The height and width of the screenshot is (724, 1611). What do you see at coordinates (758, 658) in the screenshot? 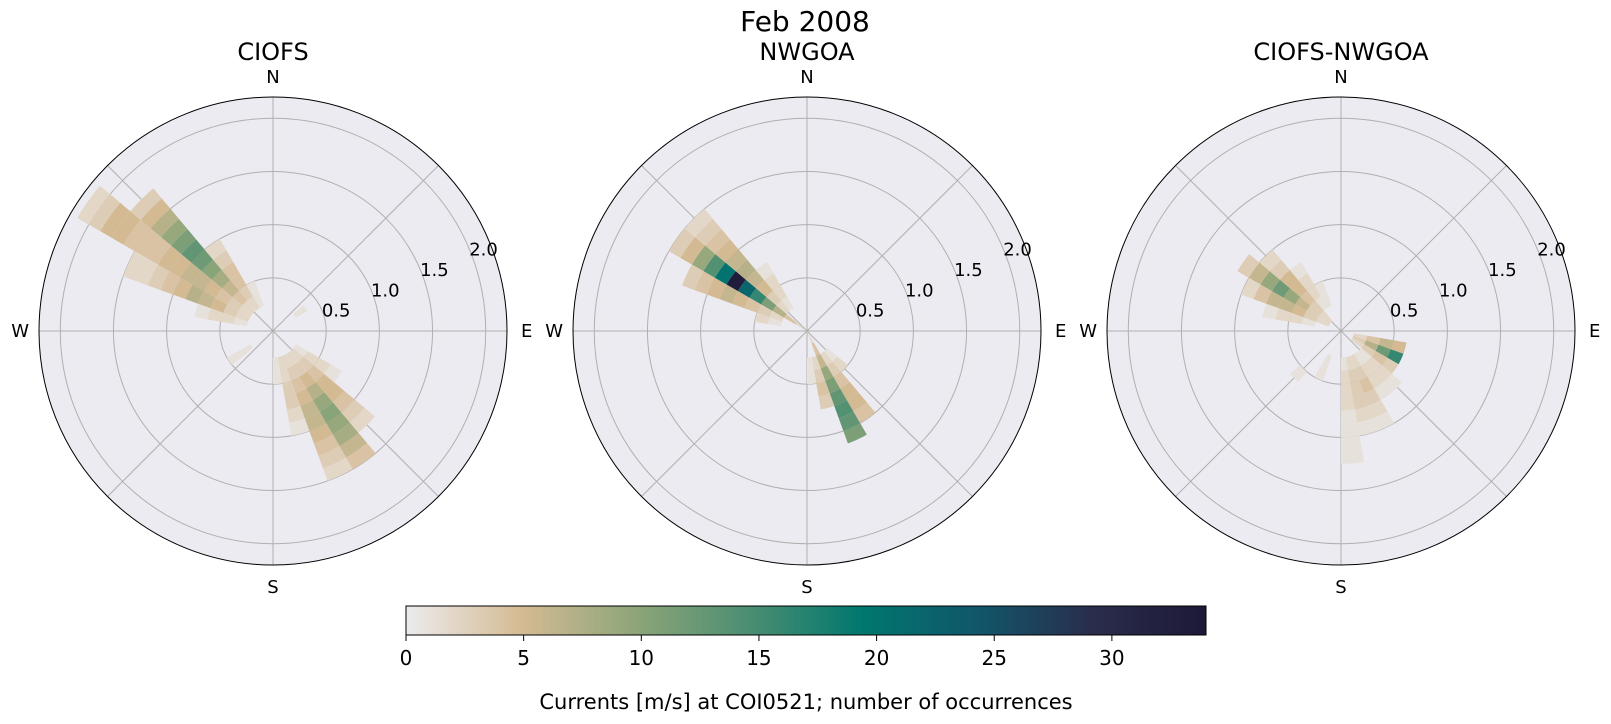
I see `colorbar-tick-label: 15` at bounding box center [758, 658].